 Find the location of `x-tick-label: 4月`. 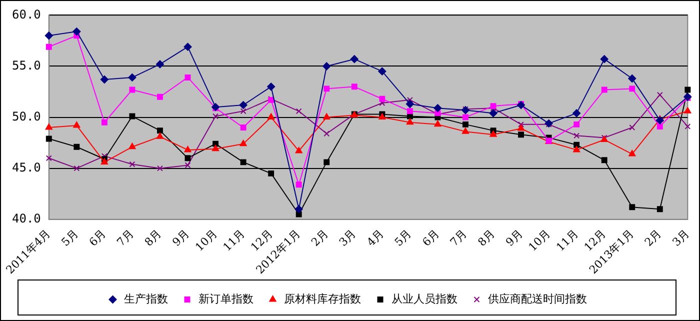

x-tick-label: 4月 is located at coordinates (375, 237).